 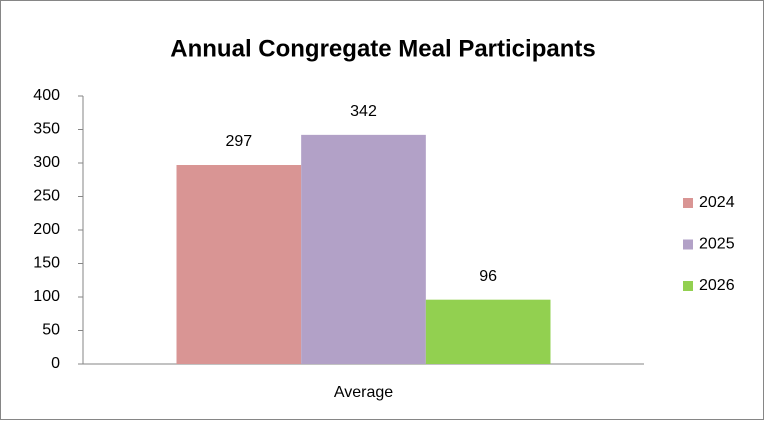 I want to click on y-tick-label: 250, so click(x=46, y=196).